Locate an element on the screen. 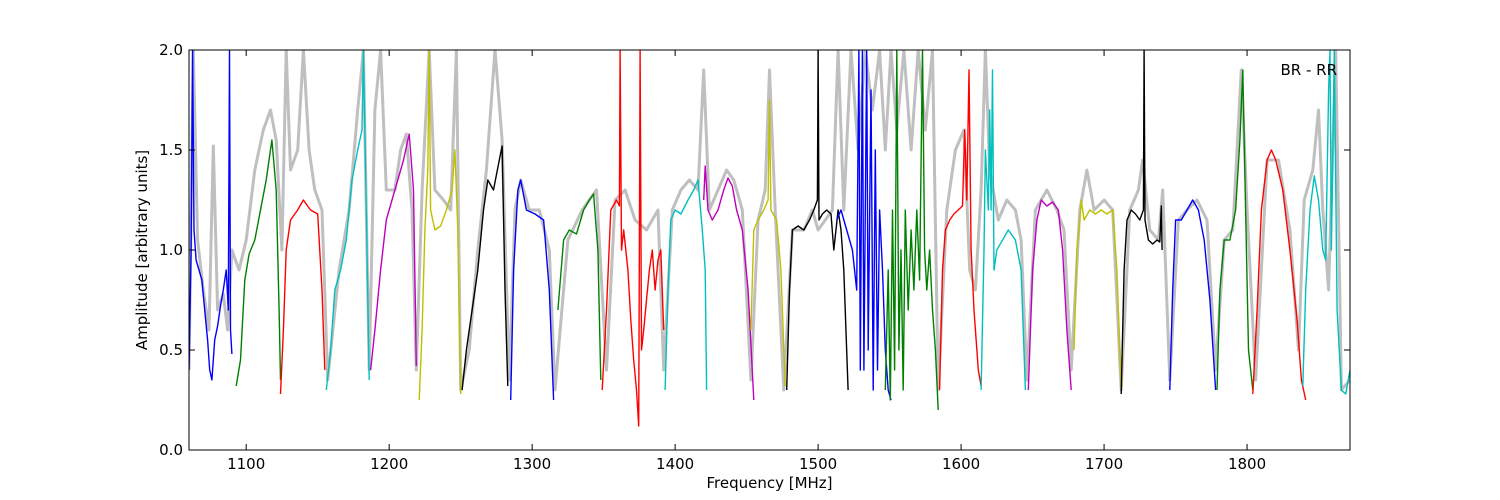 This screenshot has height=500, width=1500. x-tick-label: 1500 is located at coordinates (818, 464).